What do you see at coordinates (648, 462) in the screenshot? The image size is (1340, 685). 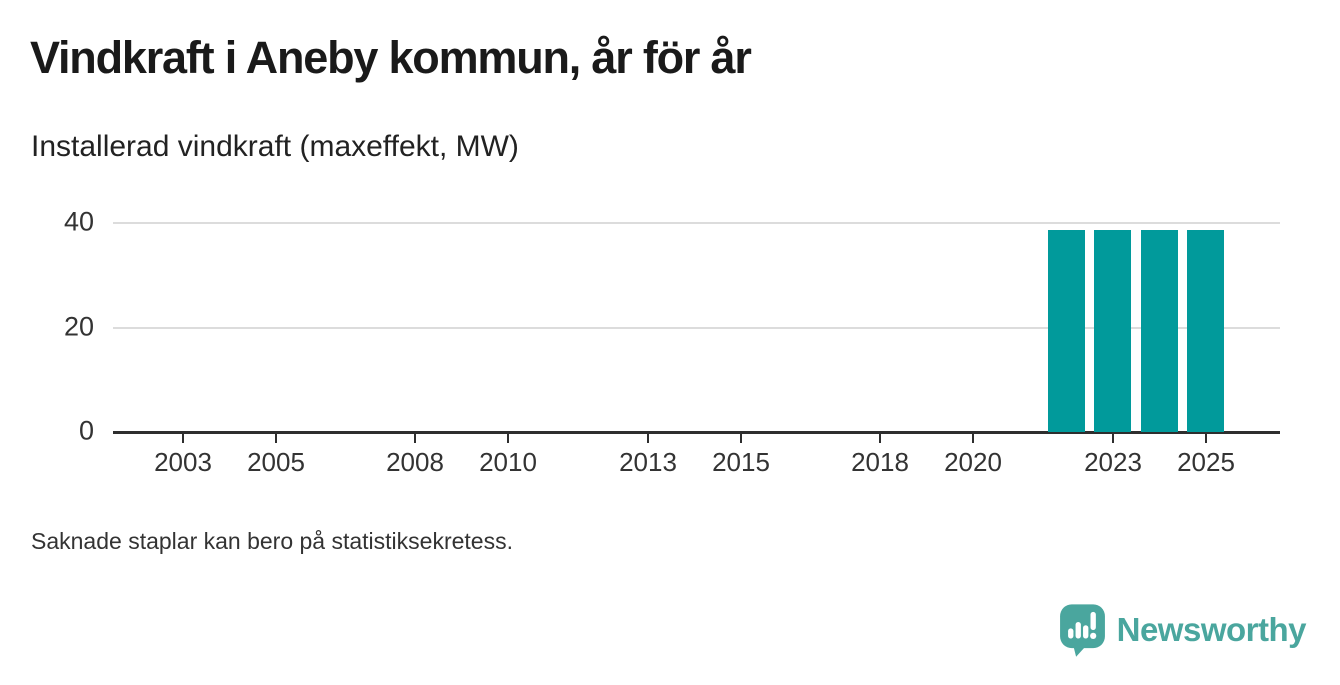 I see `x-tick-label: 2013` at bounding box center [648, 462].